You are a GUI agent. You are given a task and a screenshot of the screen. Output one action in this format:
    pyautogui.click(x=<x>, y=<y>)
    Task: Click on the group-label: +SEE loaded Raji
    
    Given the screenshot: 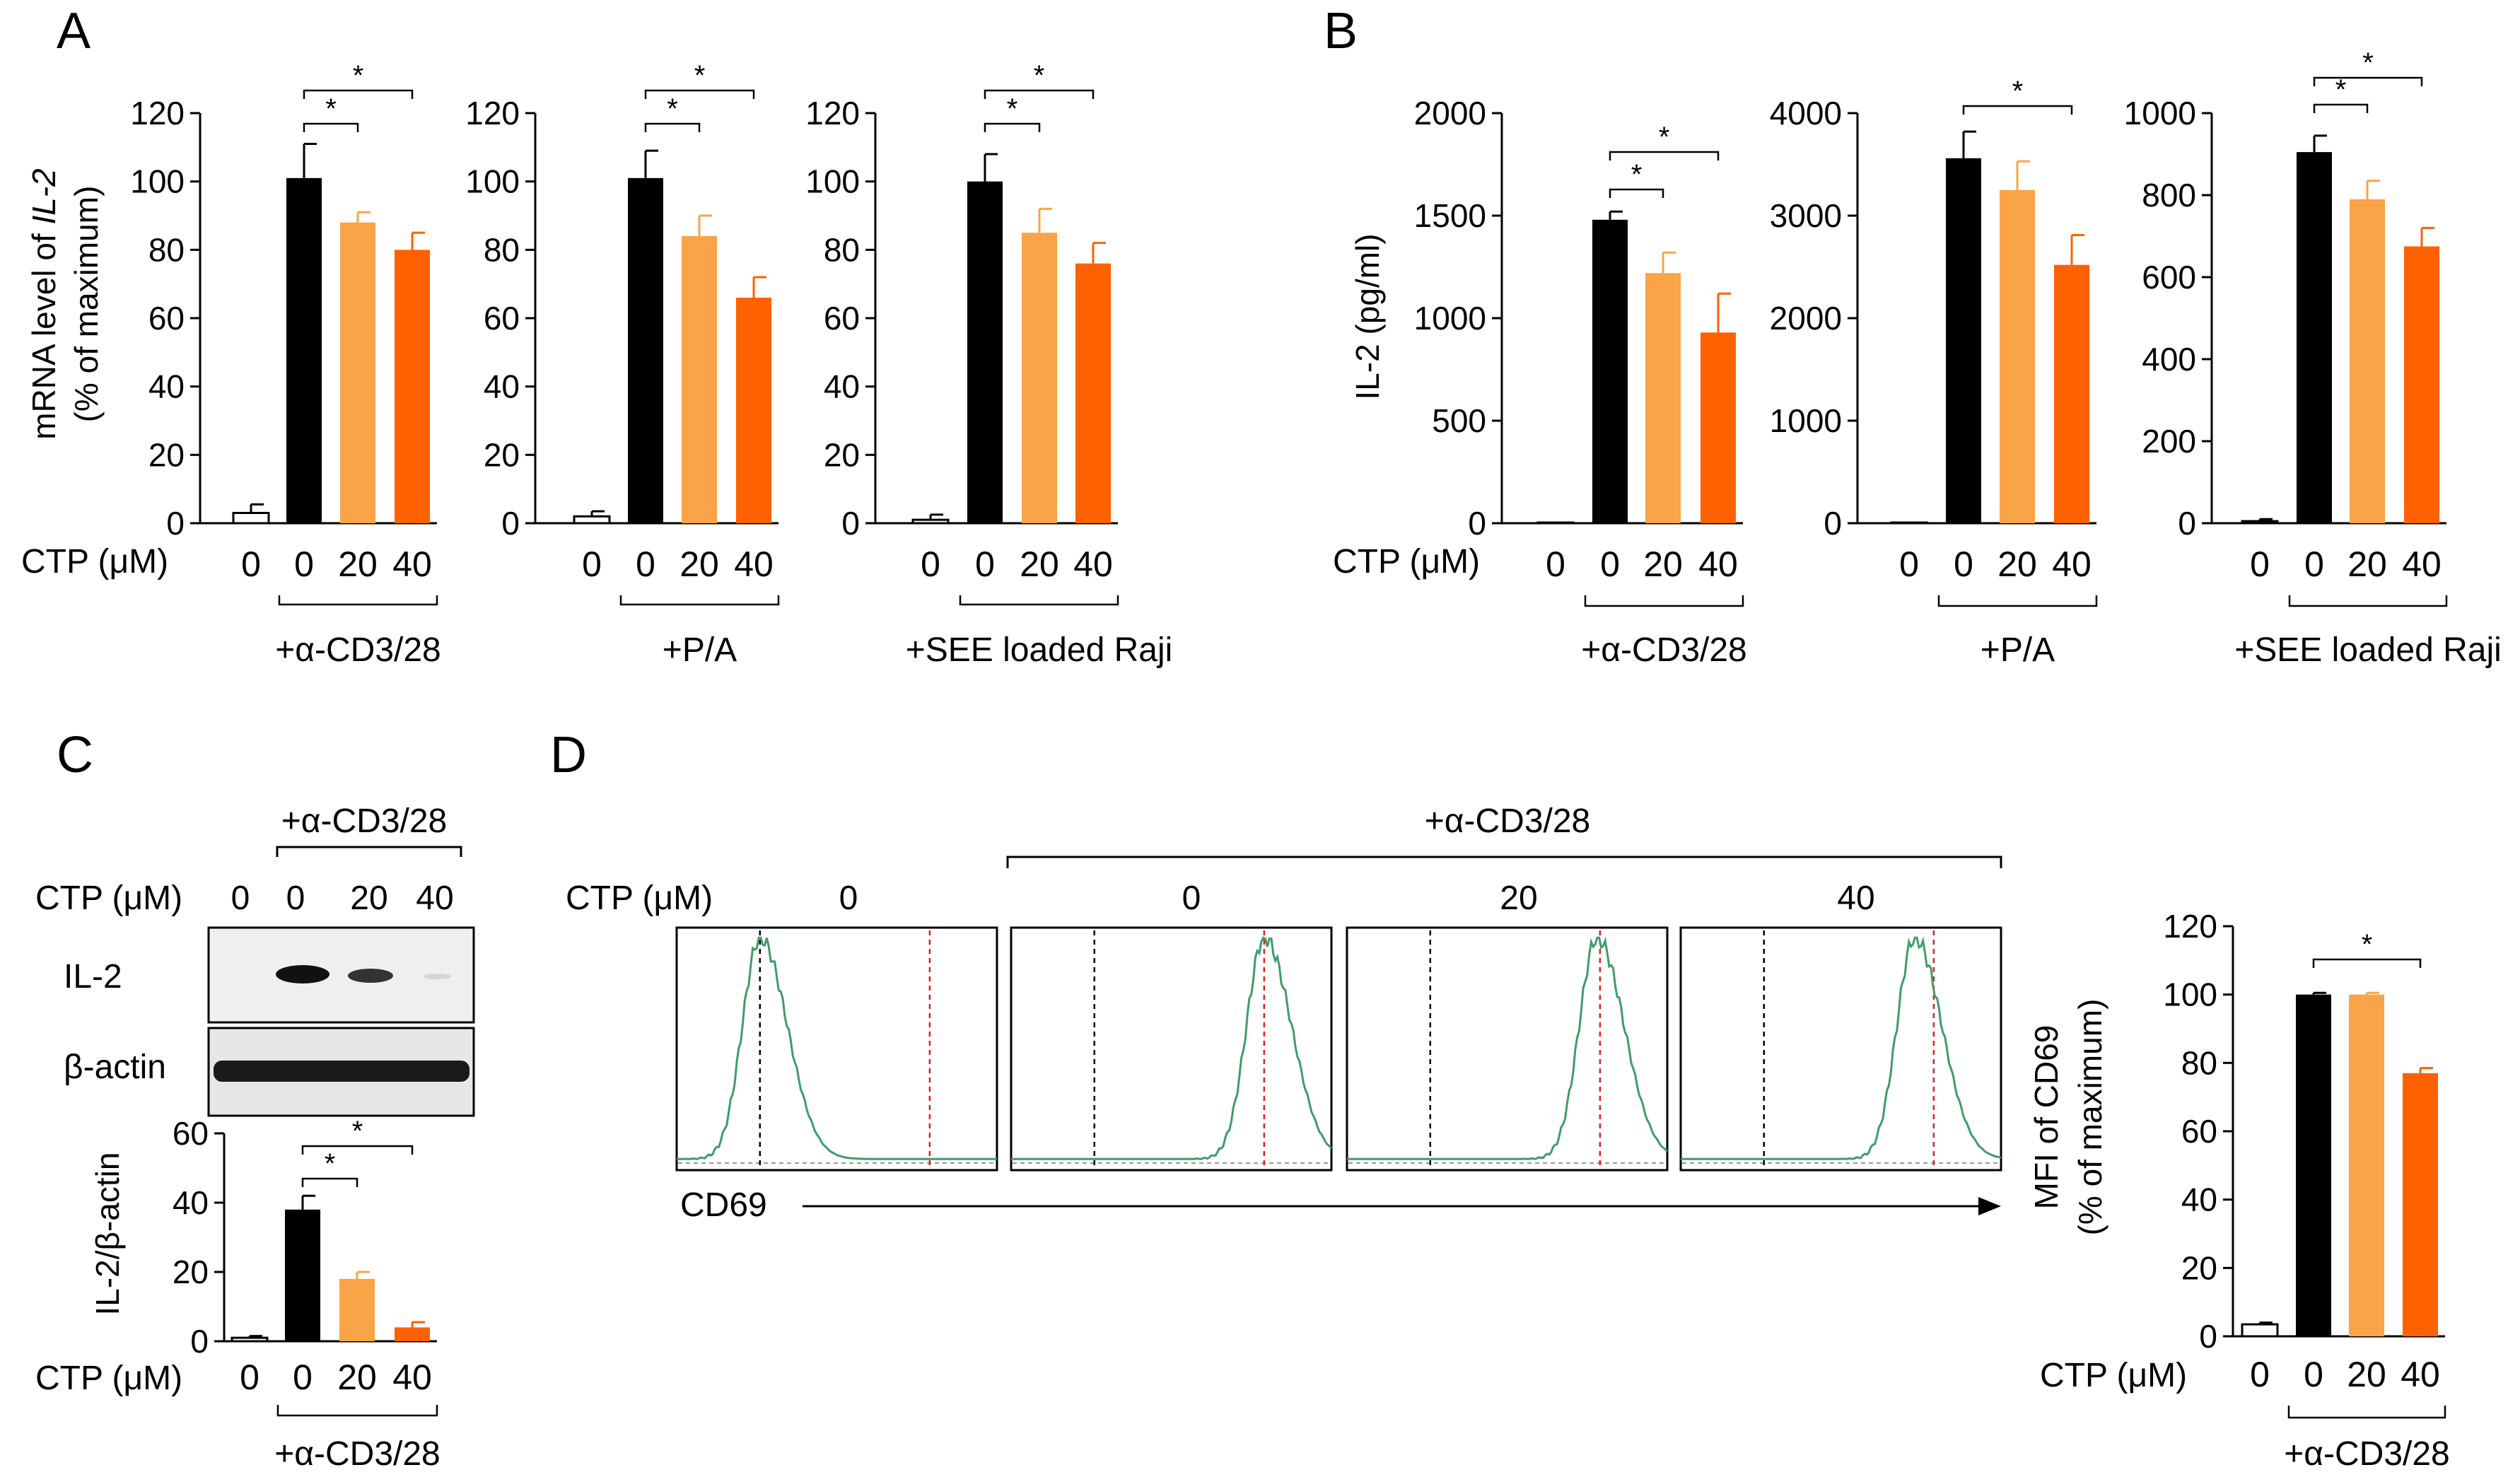 What is the action you would take?
    pyautogui.click(x=1039, y=650)
    